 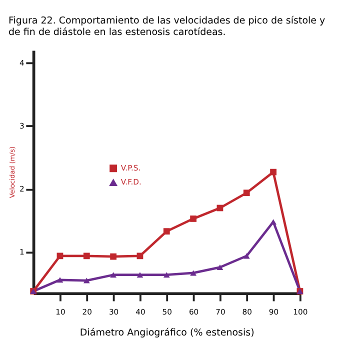 I want to click on text: Figura 22. Comportamiento de las velocidades de pico de sístole y, so click(x=167, y=21).